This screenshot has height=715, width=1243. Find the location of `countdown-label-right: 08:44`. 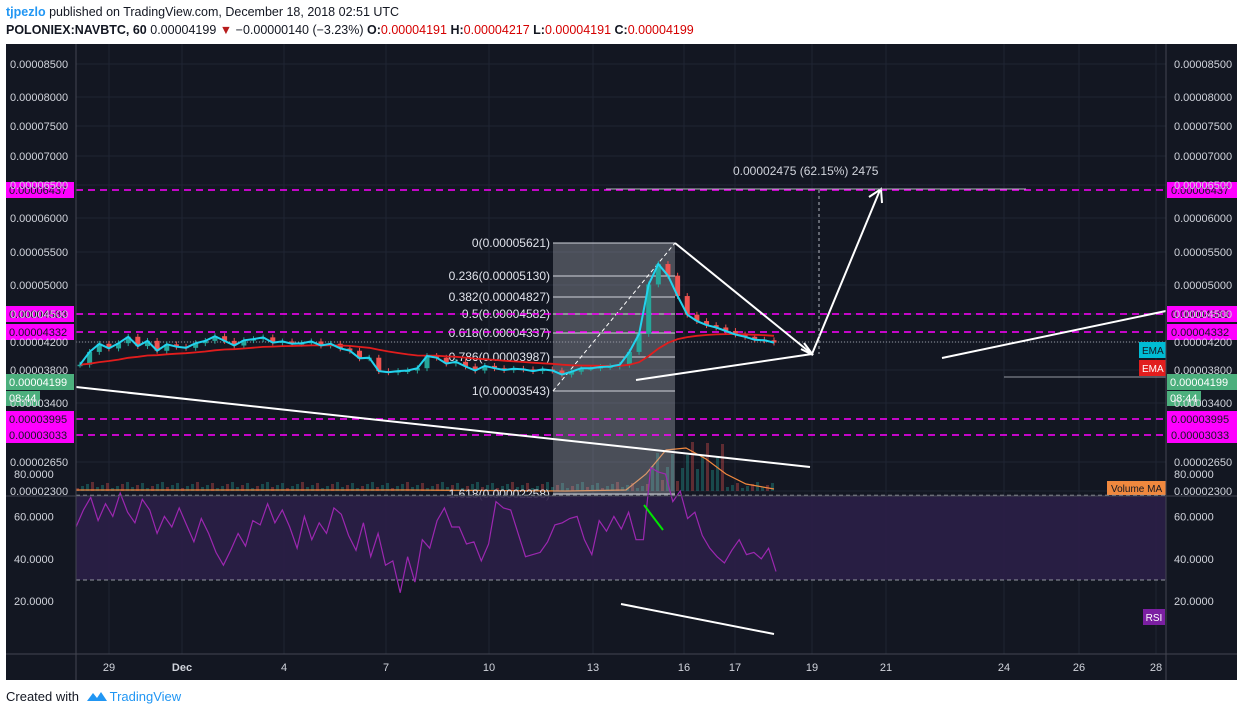

countdown-label-right: 08:44 is located at coordinates (1184, 399).